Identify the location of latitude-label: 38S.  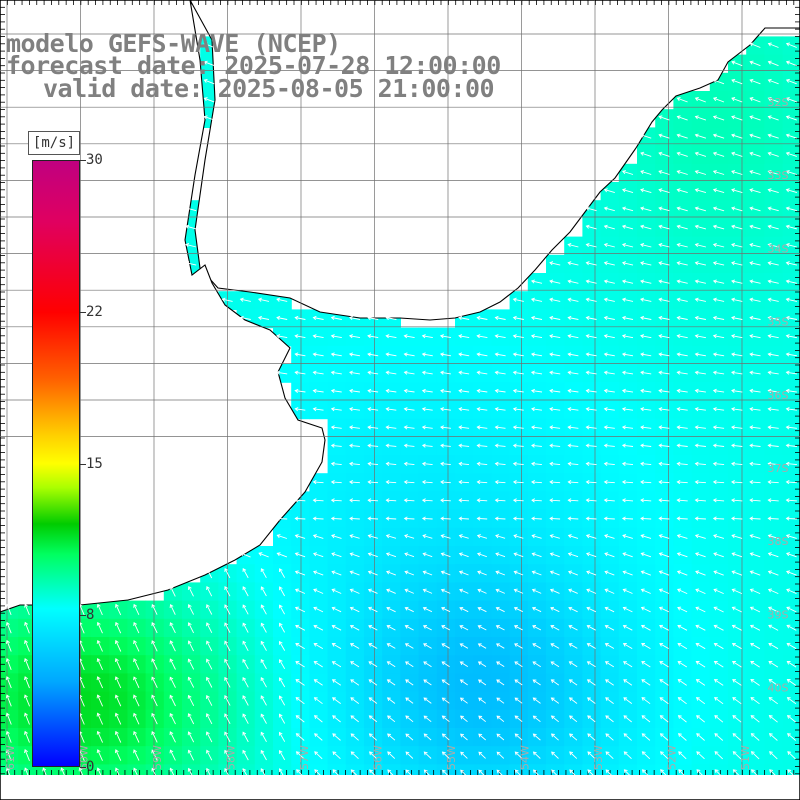
(778, 541).